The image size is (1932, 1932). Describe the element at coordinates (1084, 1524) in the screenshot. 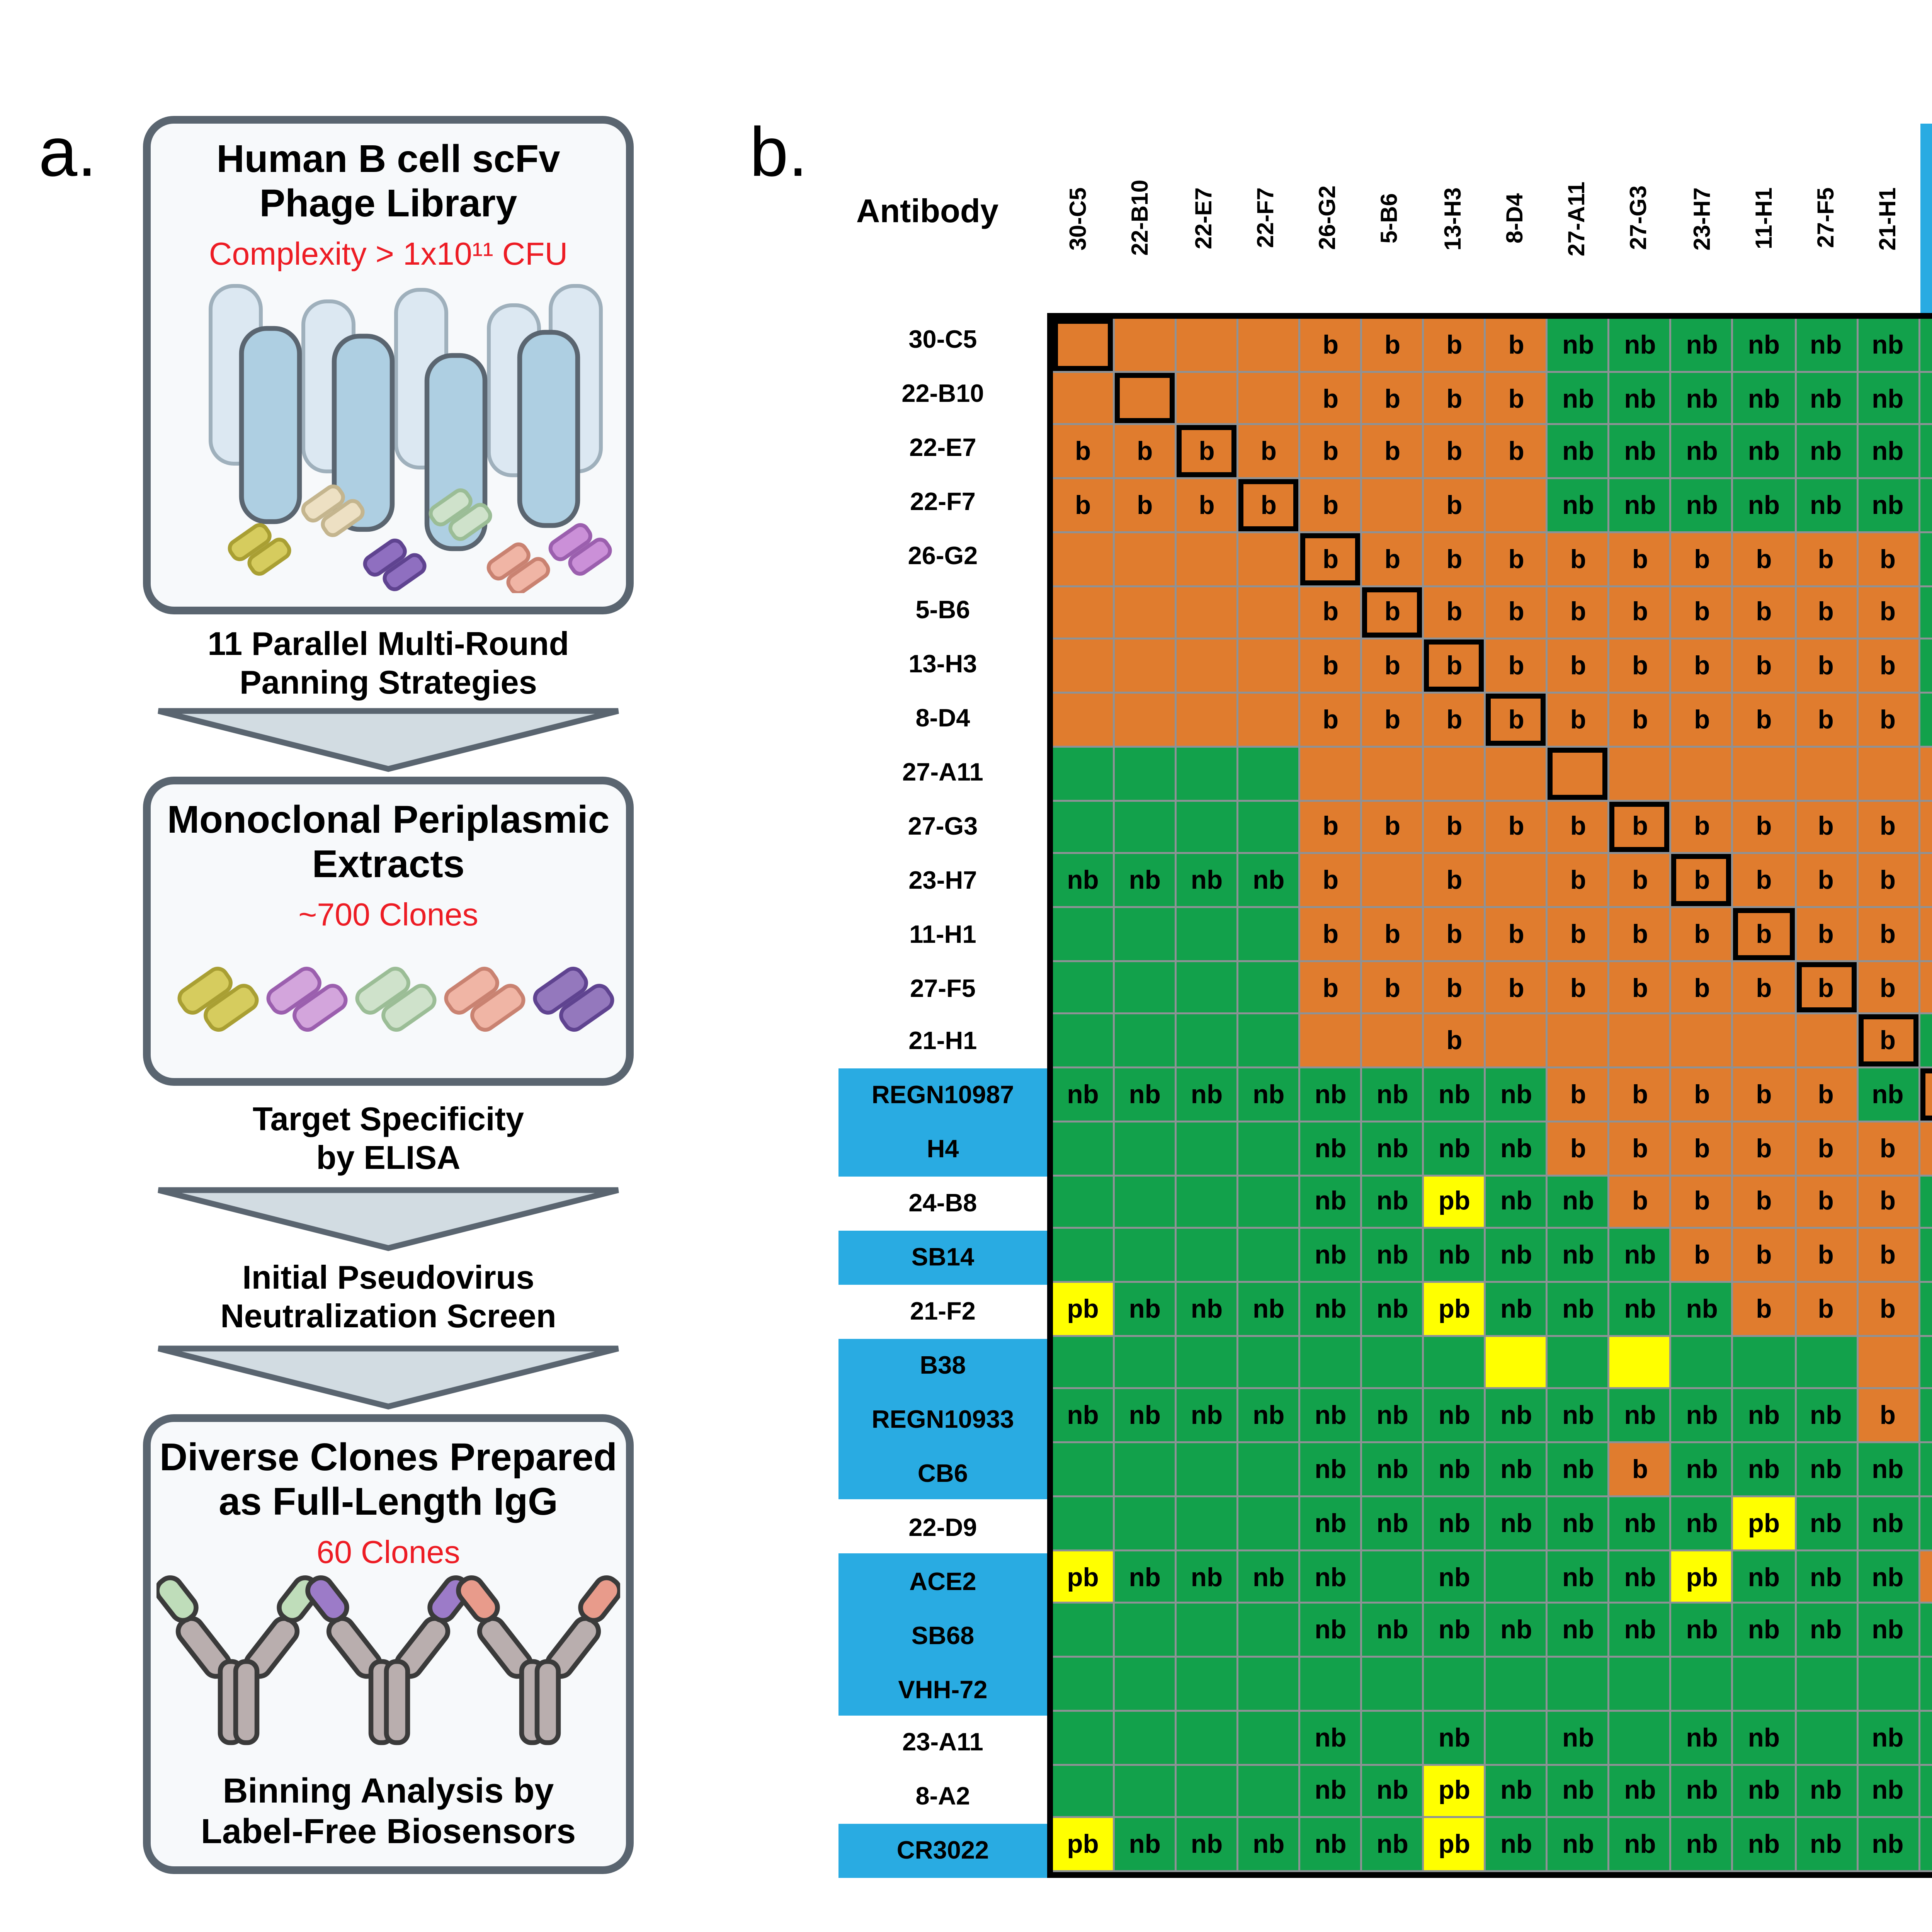

I see `cell-22-D9-vs-30-C5` at that location.